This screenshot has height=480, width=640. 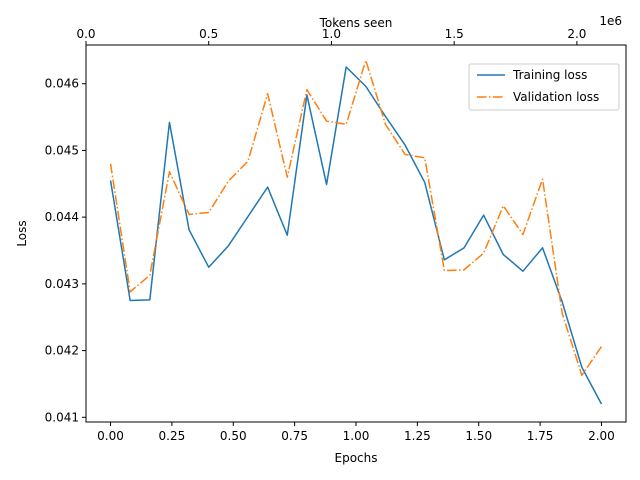 I want to click on top-x-axis-scale-note: 1e6, so click(x=610, y=21).